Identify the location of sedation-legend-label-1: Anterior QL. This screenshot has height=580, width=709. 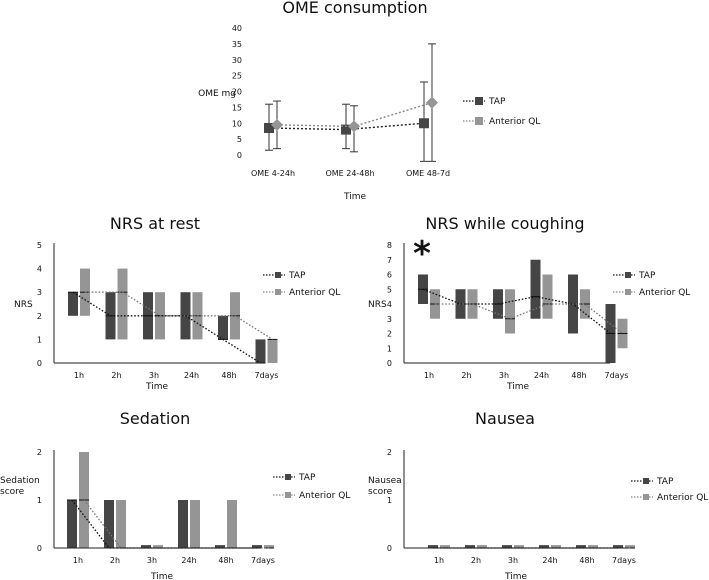
(324, 496).